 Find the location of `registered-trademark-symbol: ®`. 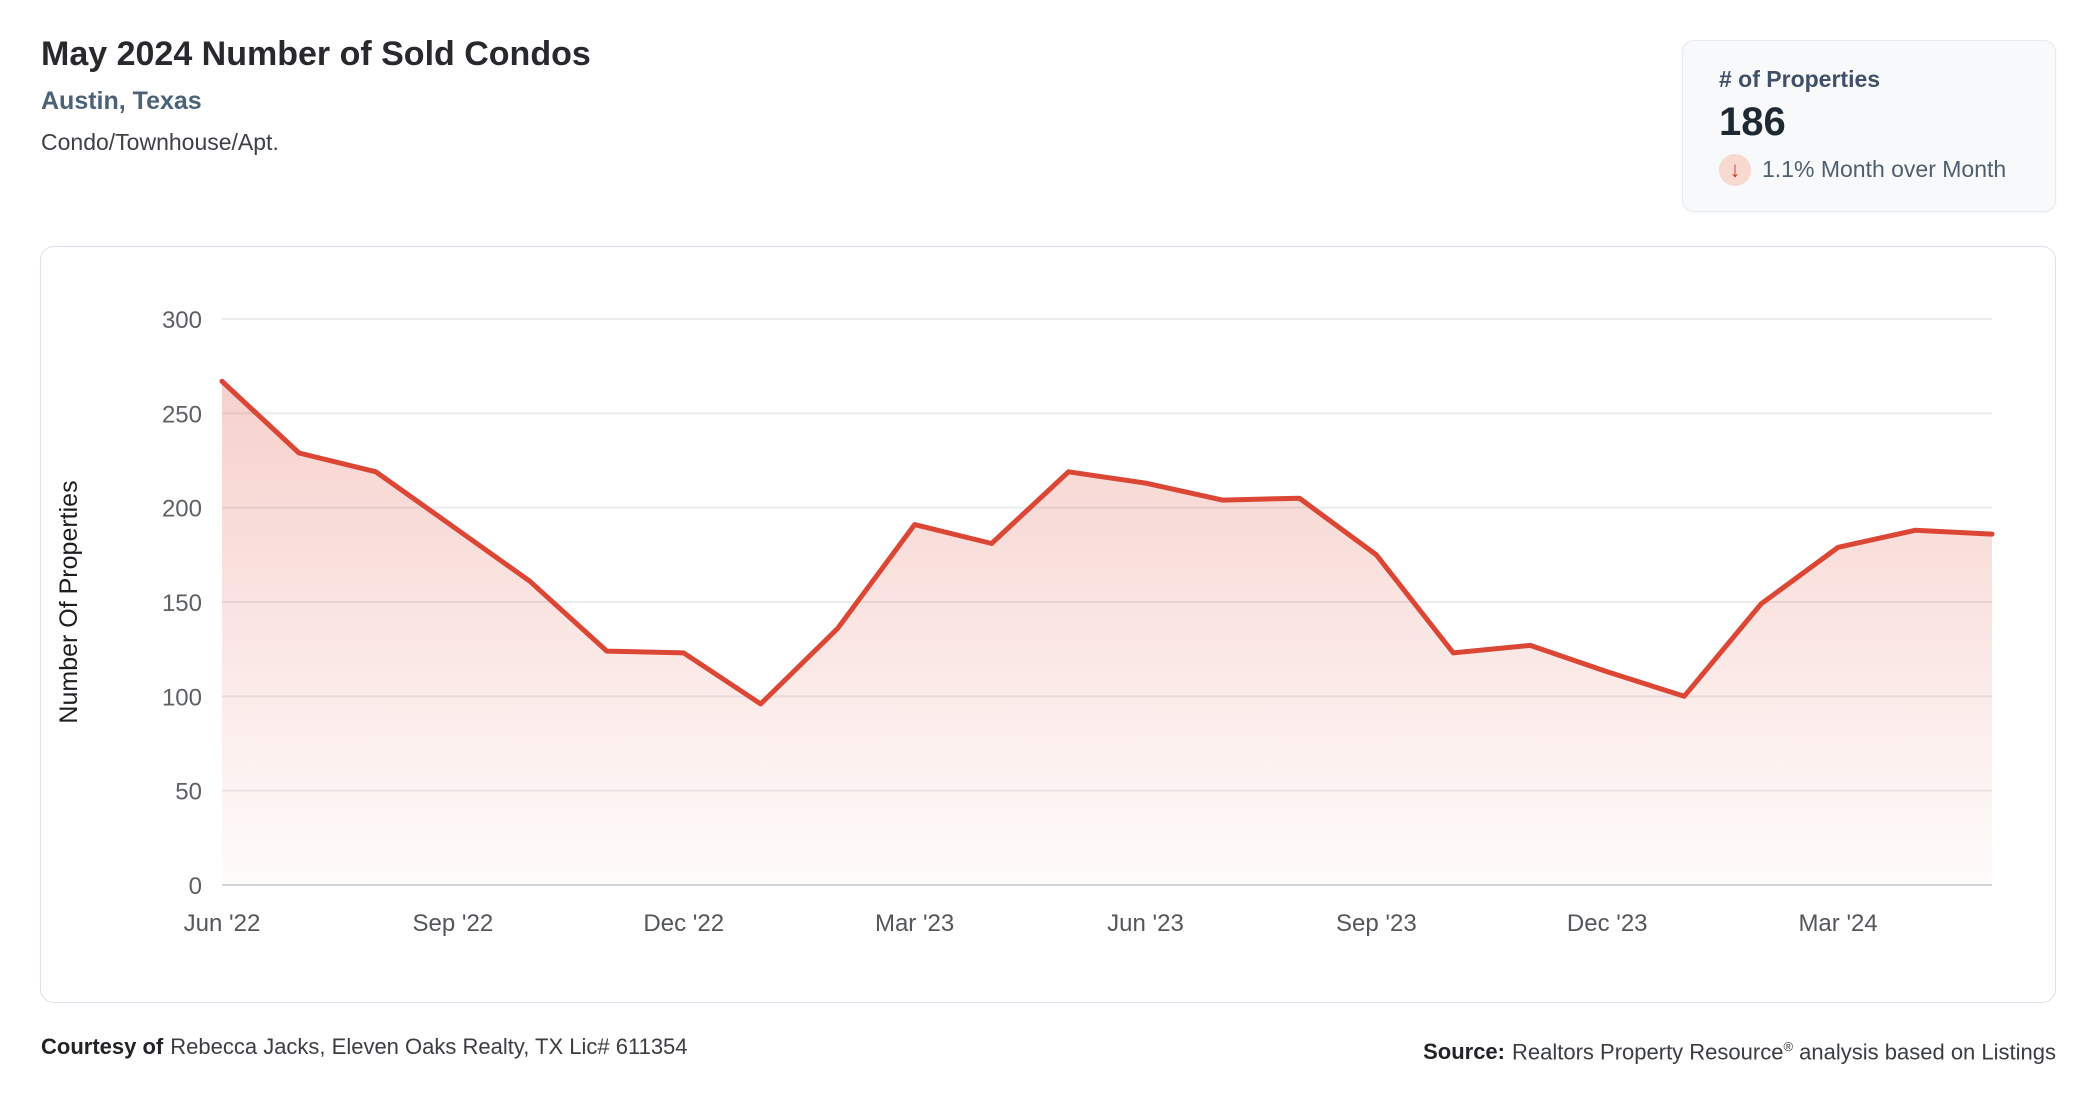

registered-trademark-symbol: ® is located at coordinates (1788, 1046).